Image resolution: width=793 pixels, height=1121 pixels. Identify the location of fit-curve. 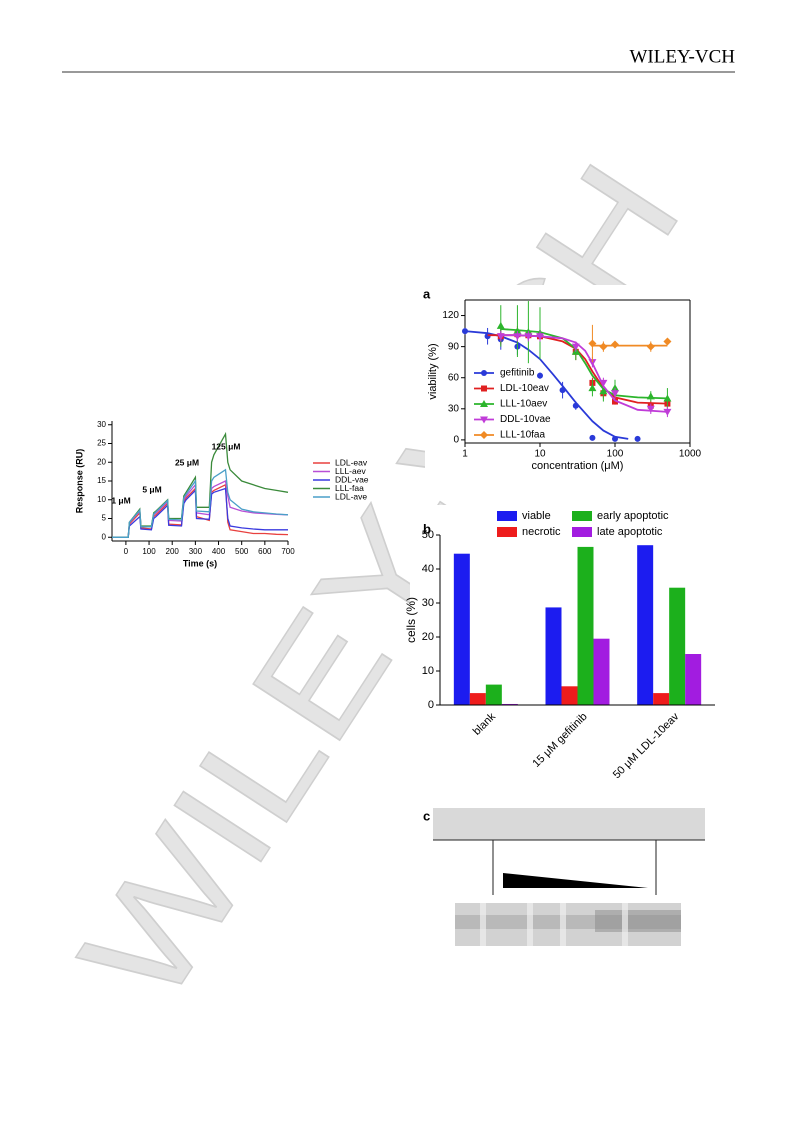
(584, 364).